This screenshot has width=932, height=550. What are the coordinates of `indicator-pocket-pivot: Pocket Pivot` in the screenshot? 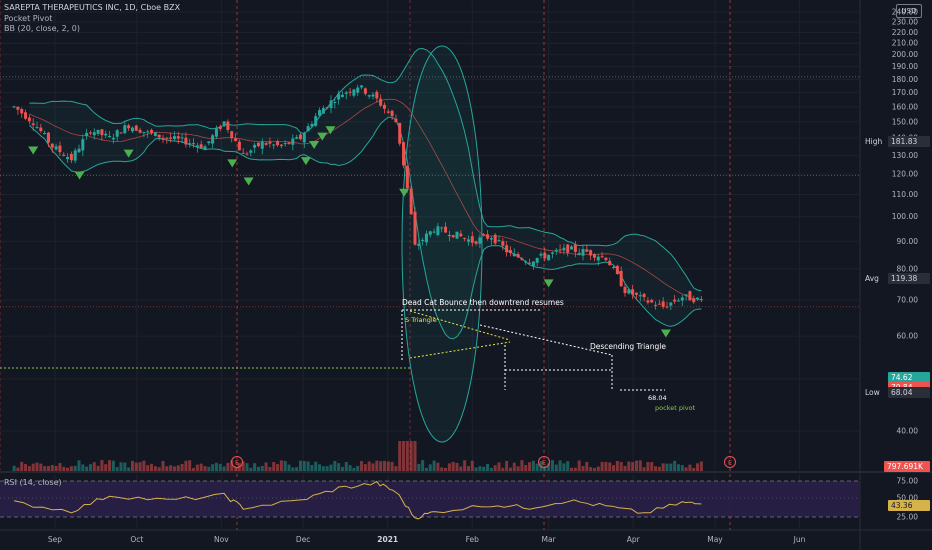 It's located at (28, 18).